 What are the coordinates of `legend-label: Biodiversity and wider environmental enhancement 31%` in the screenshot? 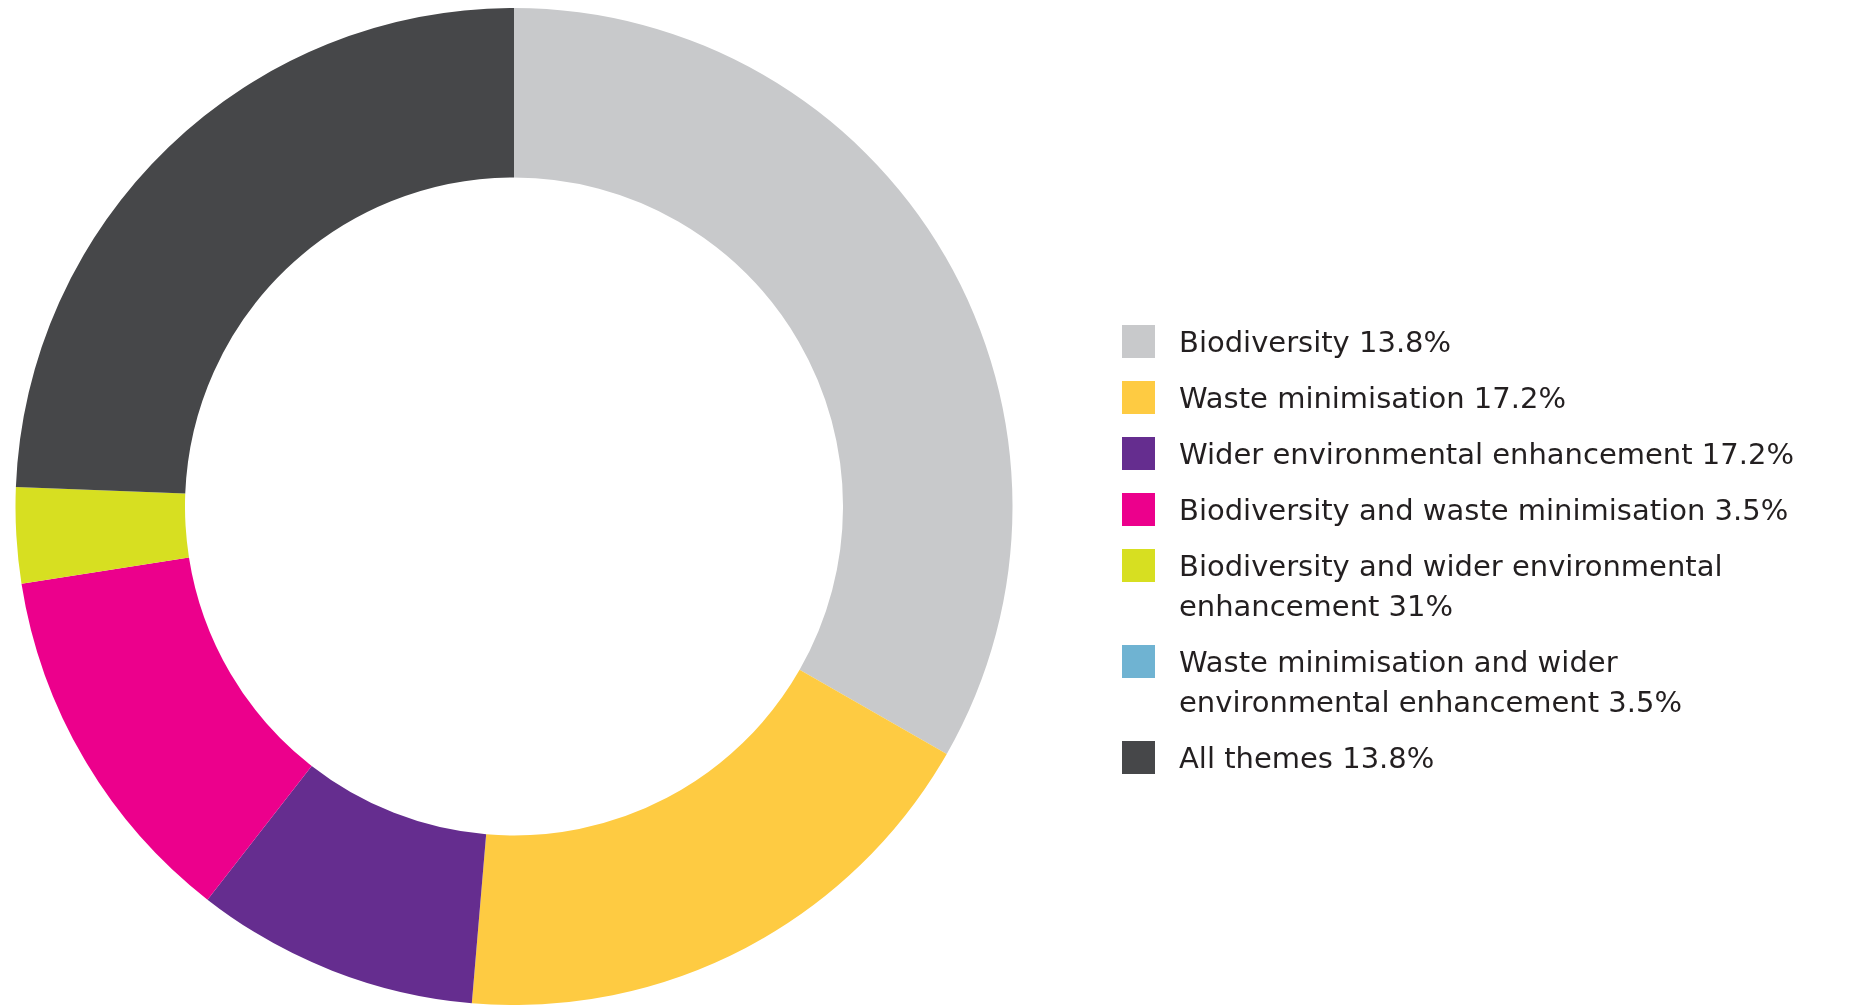 It's located at (1451, 586).